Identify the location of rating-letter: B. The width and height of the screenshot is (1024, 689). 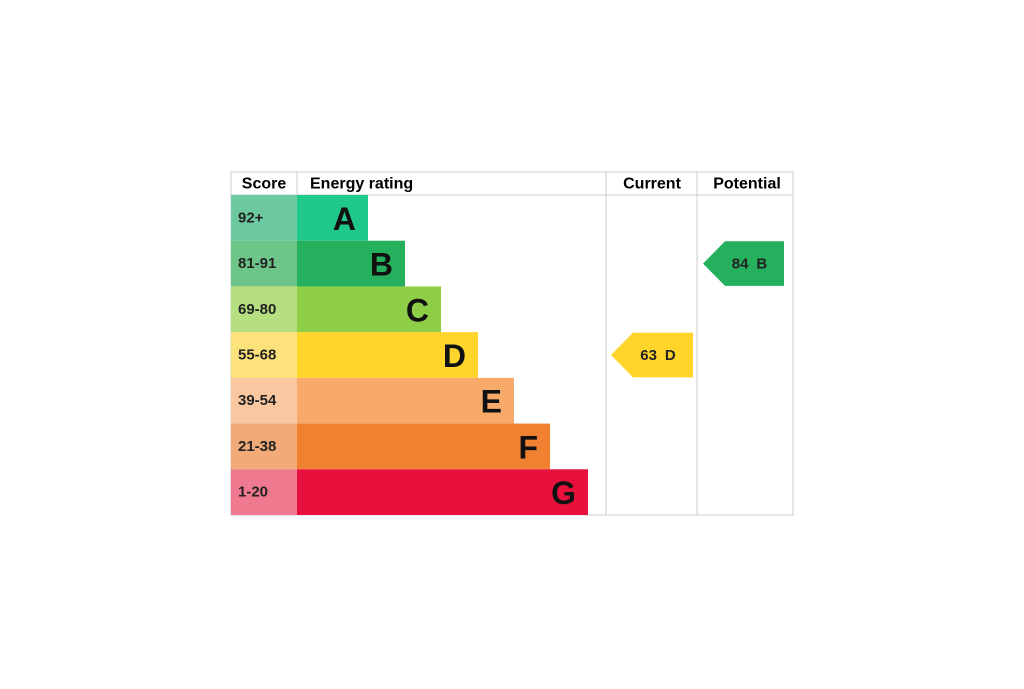
(381, 265).